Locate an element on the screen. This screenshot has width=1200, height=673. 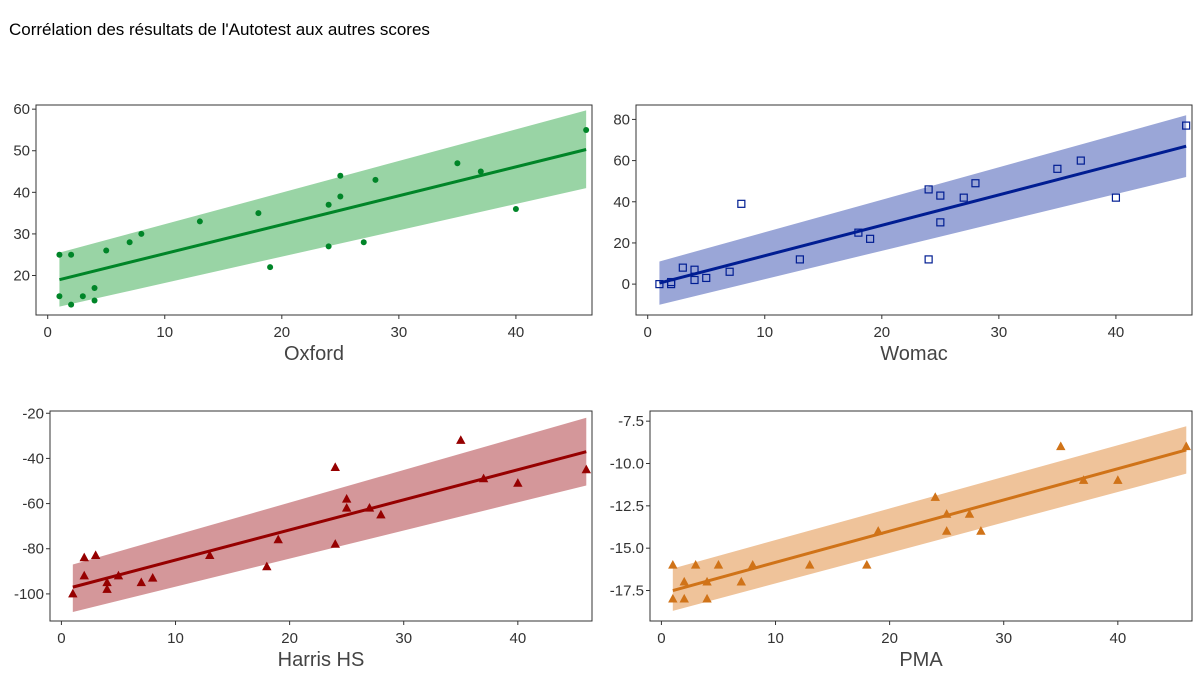
plot-frame is located at coordinates (321, 516).